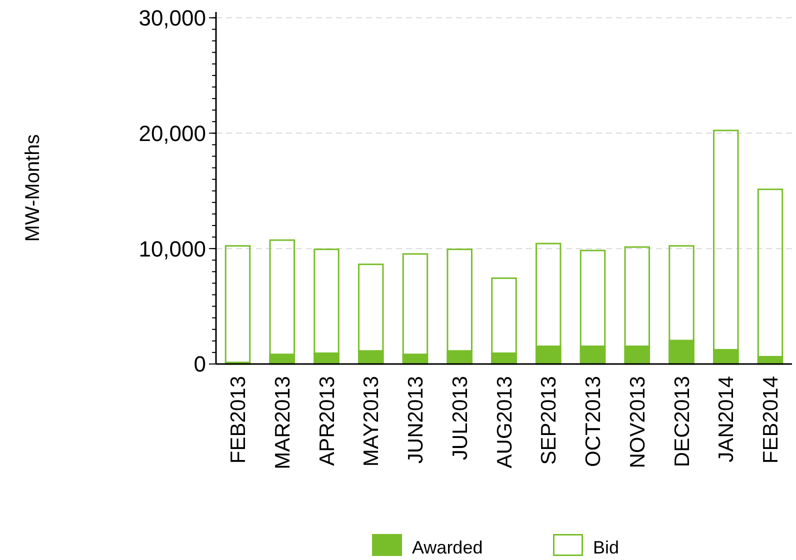  What do you see at coordinates (416, 420) in the screenshot?
I see `x-tick-label: JUN2013` at bounding box center [416, 420].